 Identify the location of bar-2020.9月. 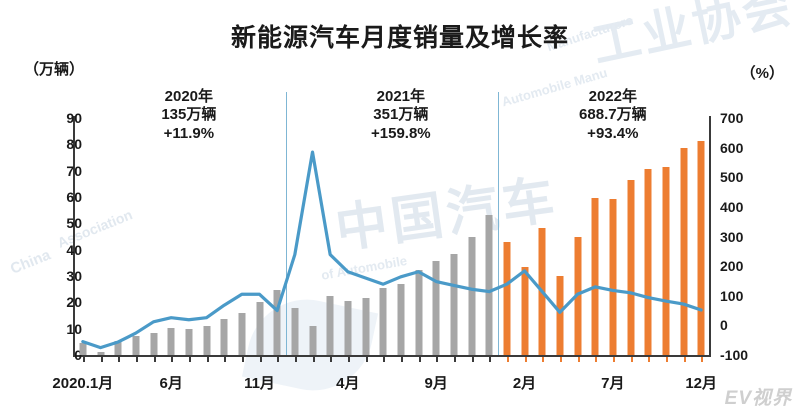
(224, 336).